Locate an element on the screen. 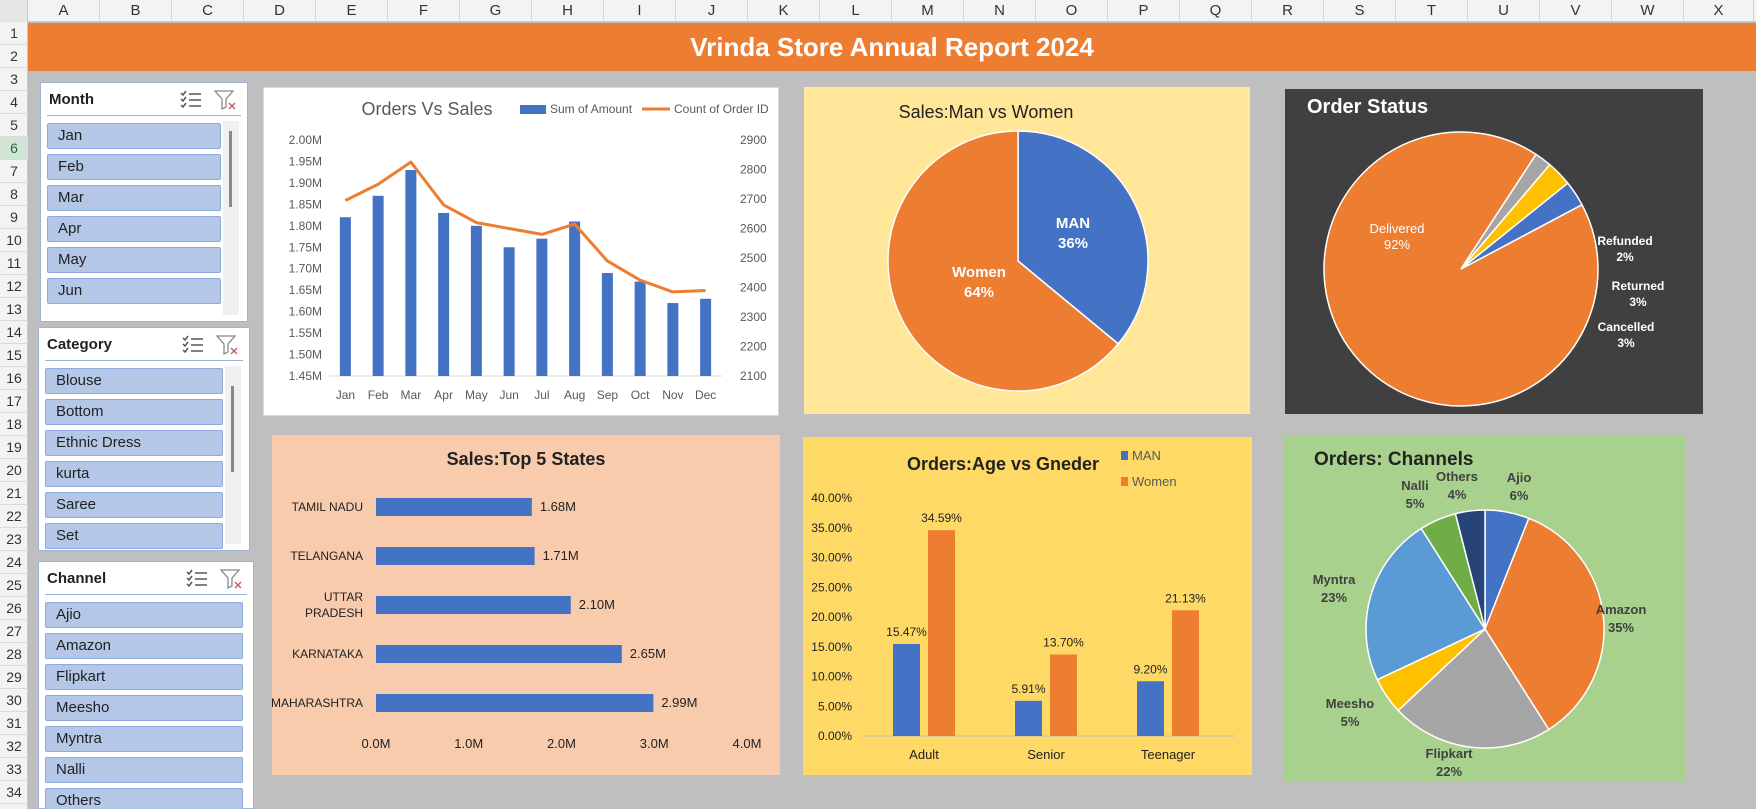 This screenshot has width=1756, height=809. channel-slice-flipkart is located at coordinates (1473, 688).